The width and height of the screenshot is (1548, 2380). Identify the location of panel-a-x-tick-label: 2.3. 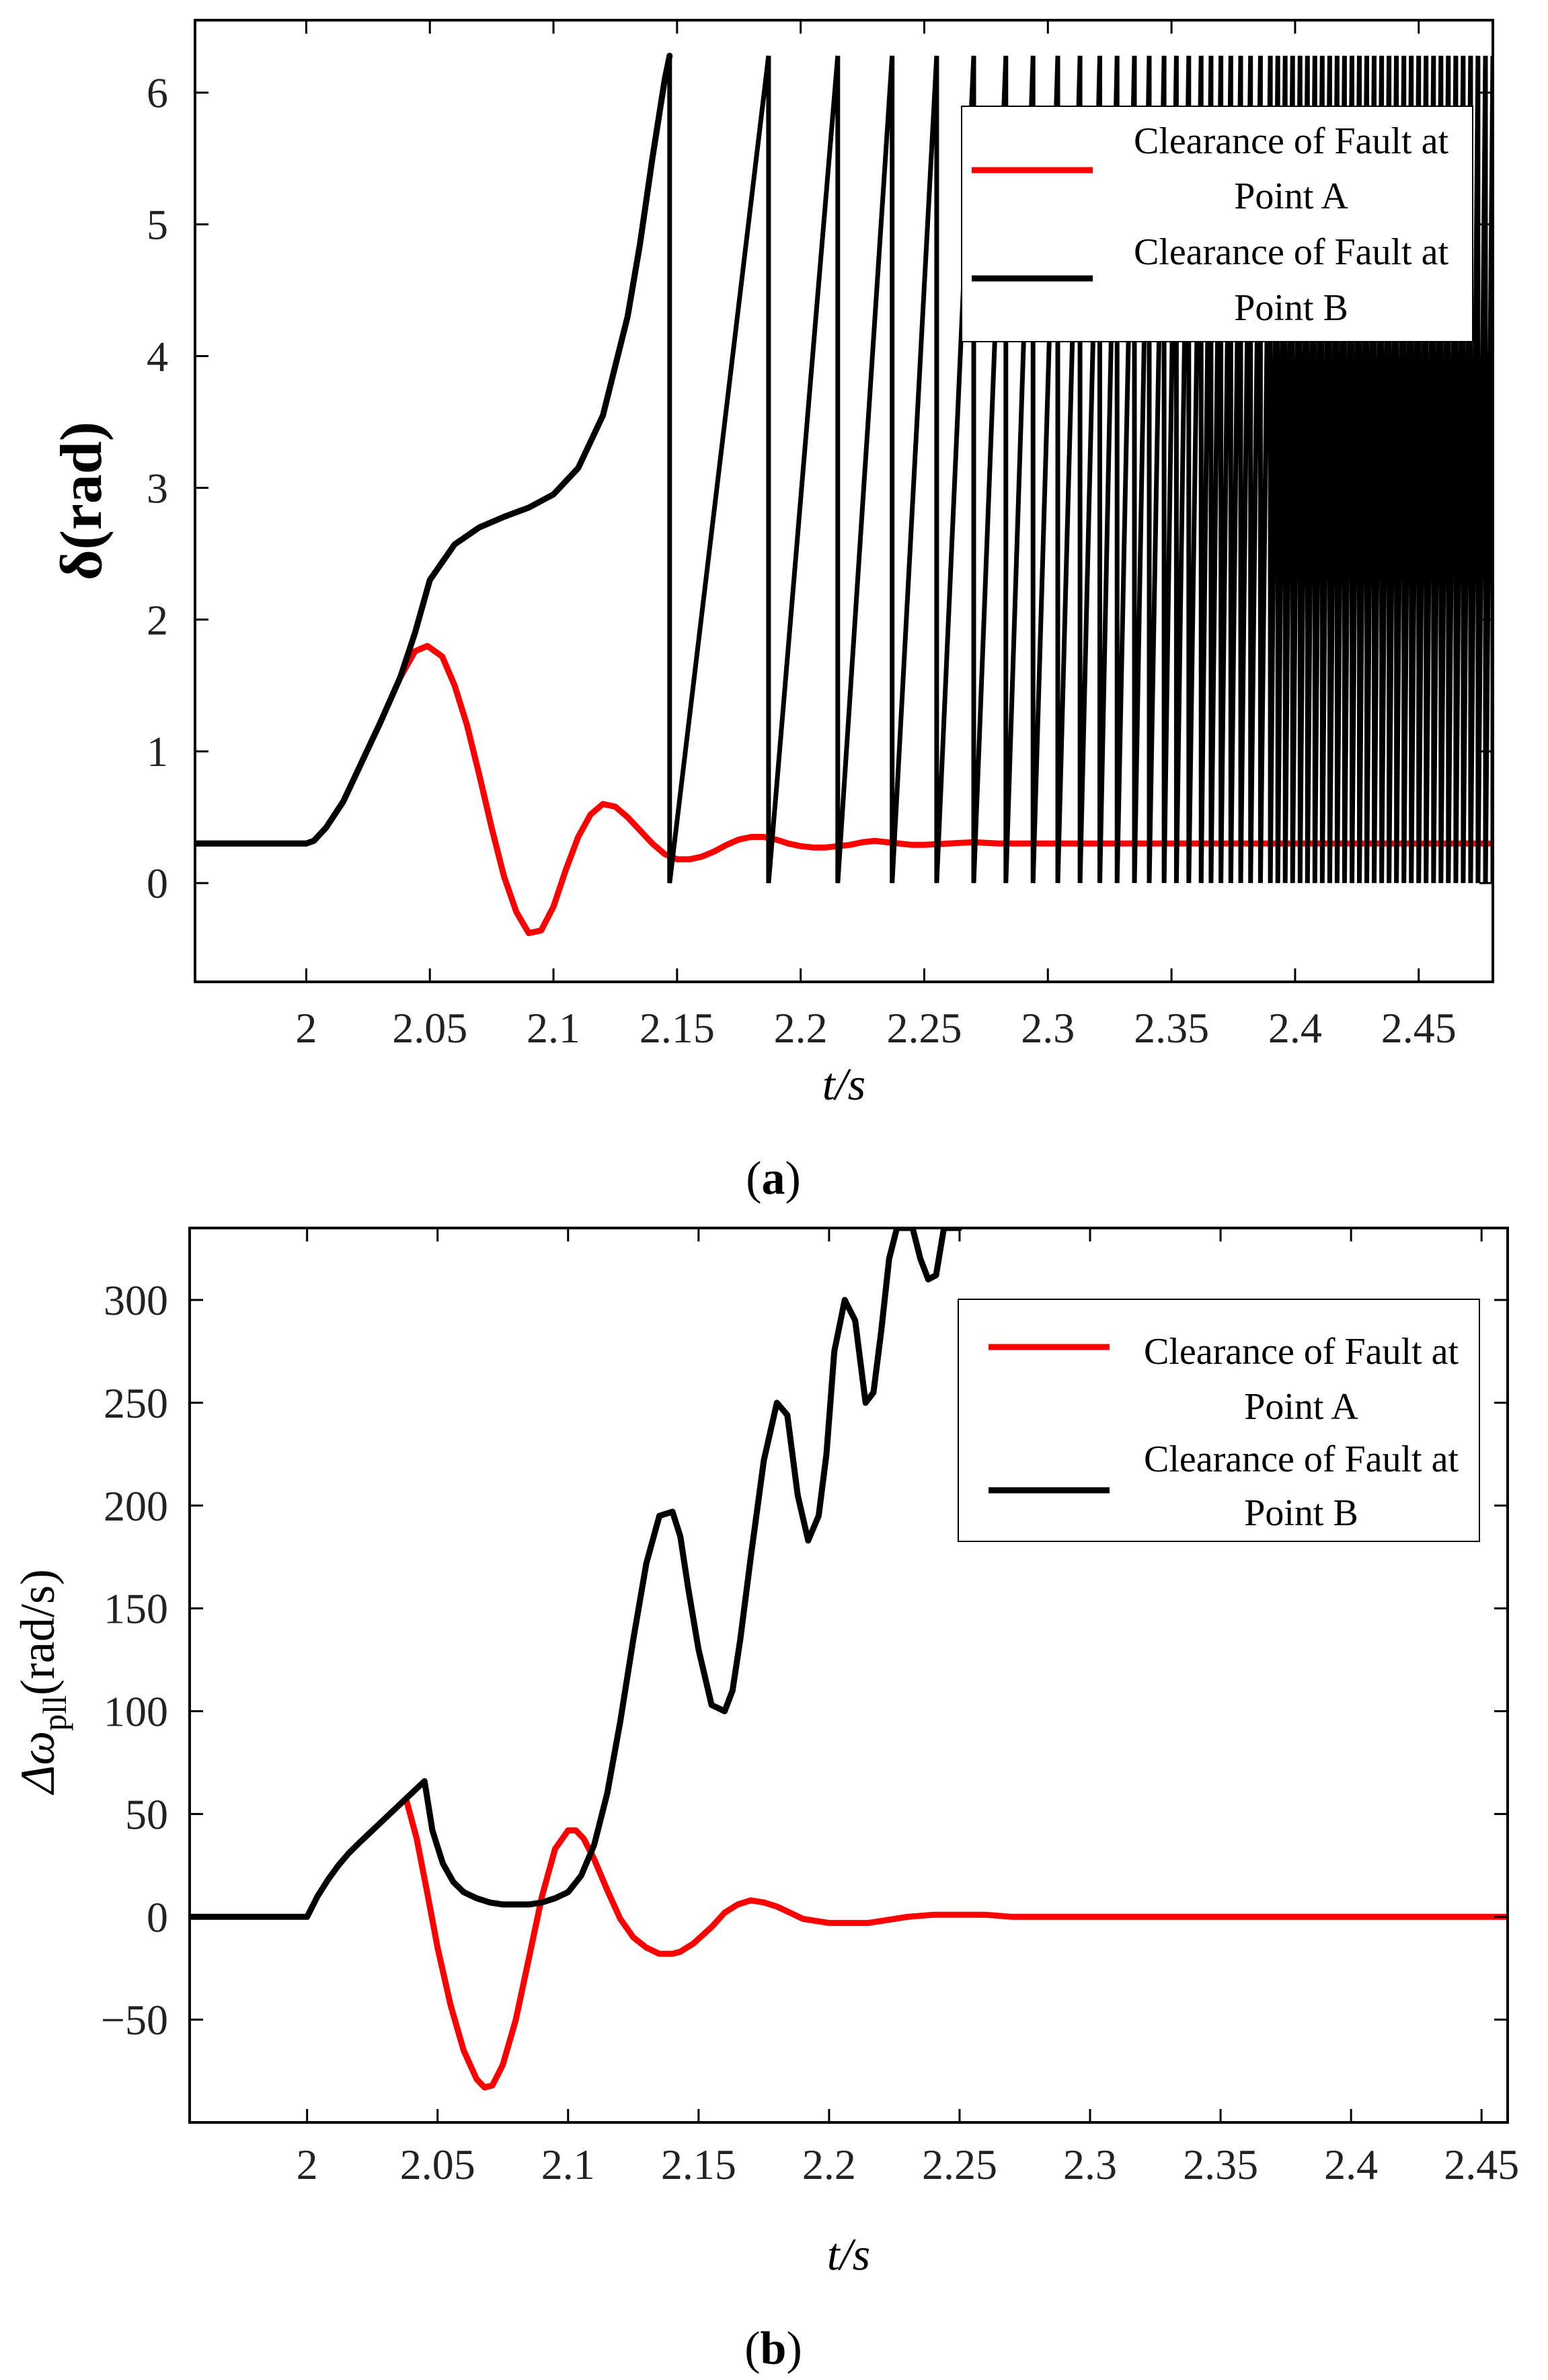
(1048, 1028).